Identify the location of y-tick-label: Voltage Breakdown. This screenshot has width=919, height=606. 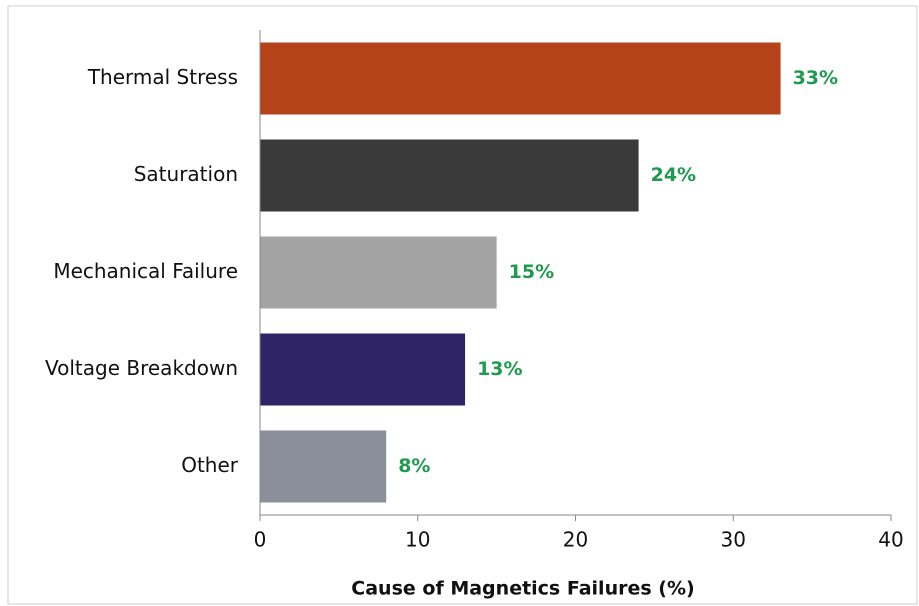
(141, 368).